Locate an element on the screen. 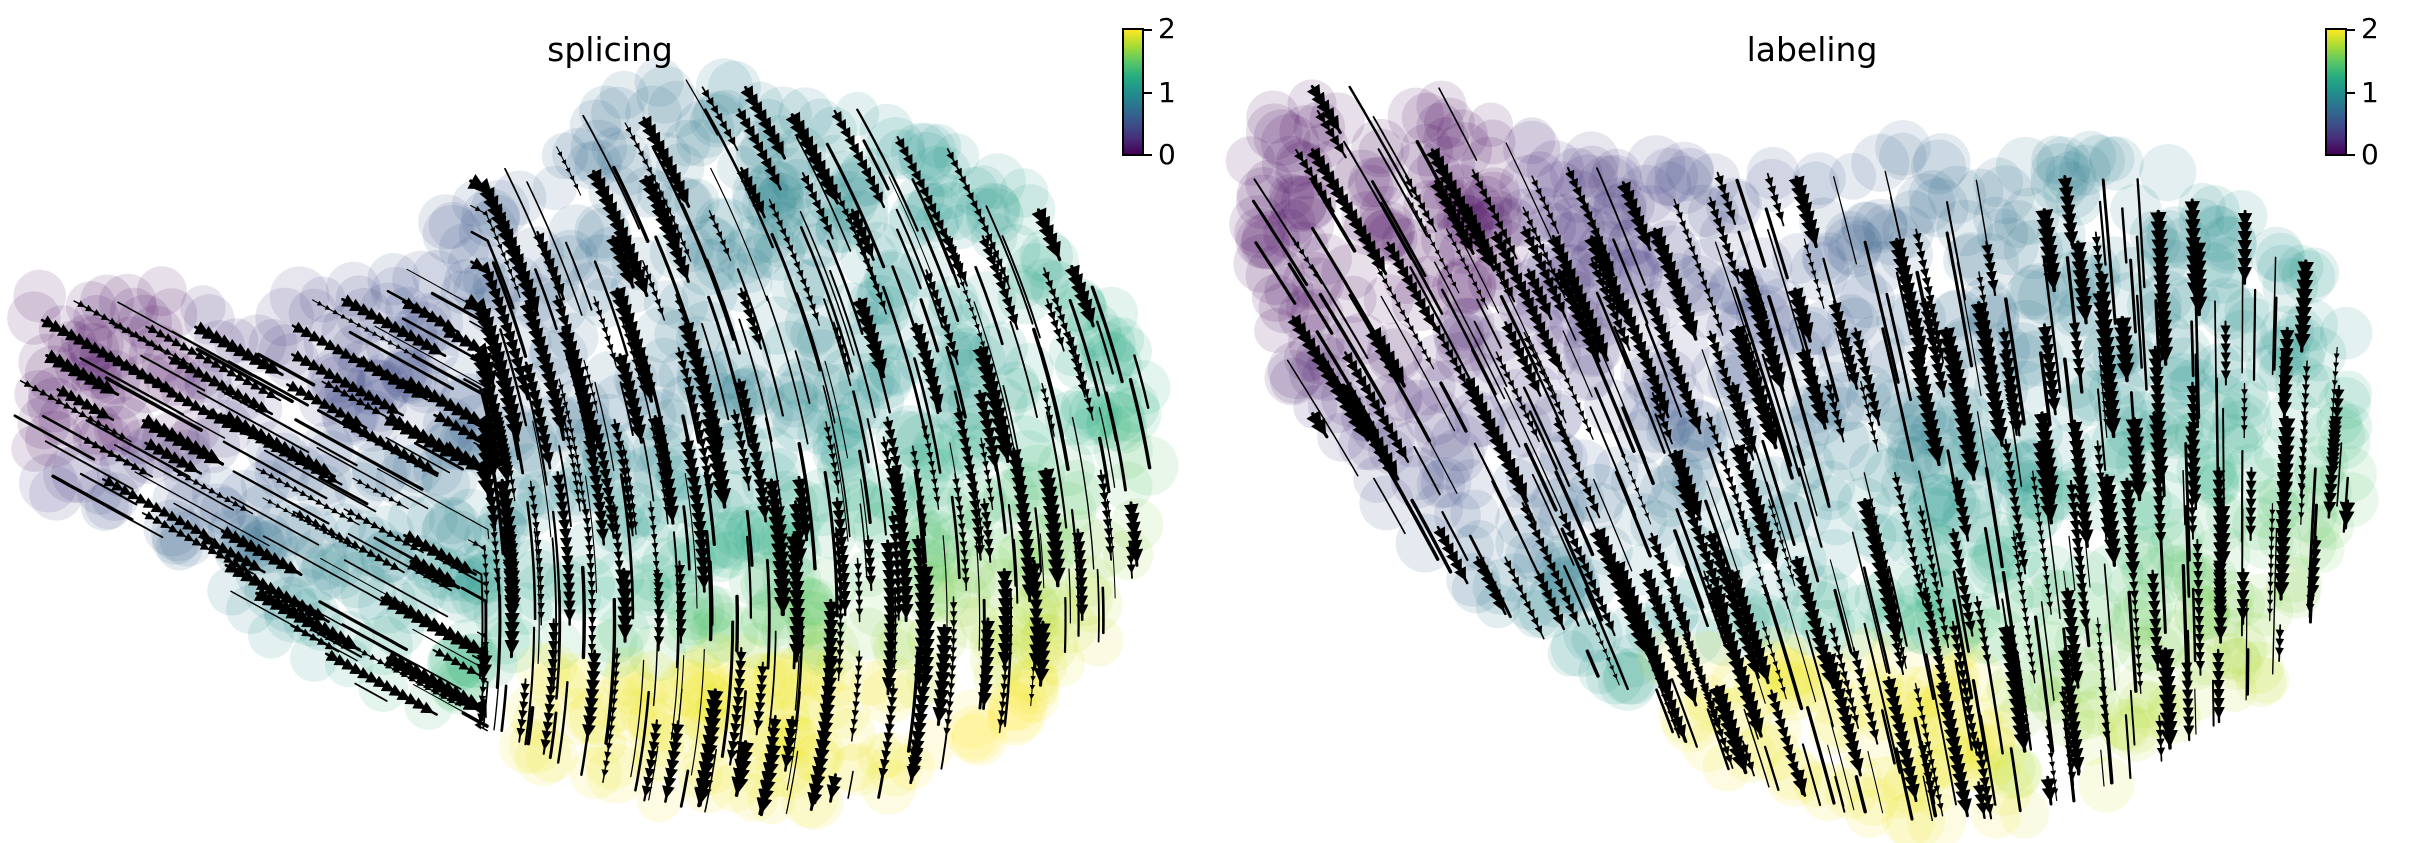 This screenshot has width=2423, height=843. chart-title-splicing: splicing is located at coordinates (610, 49).